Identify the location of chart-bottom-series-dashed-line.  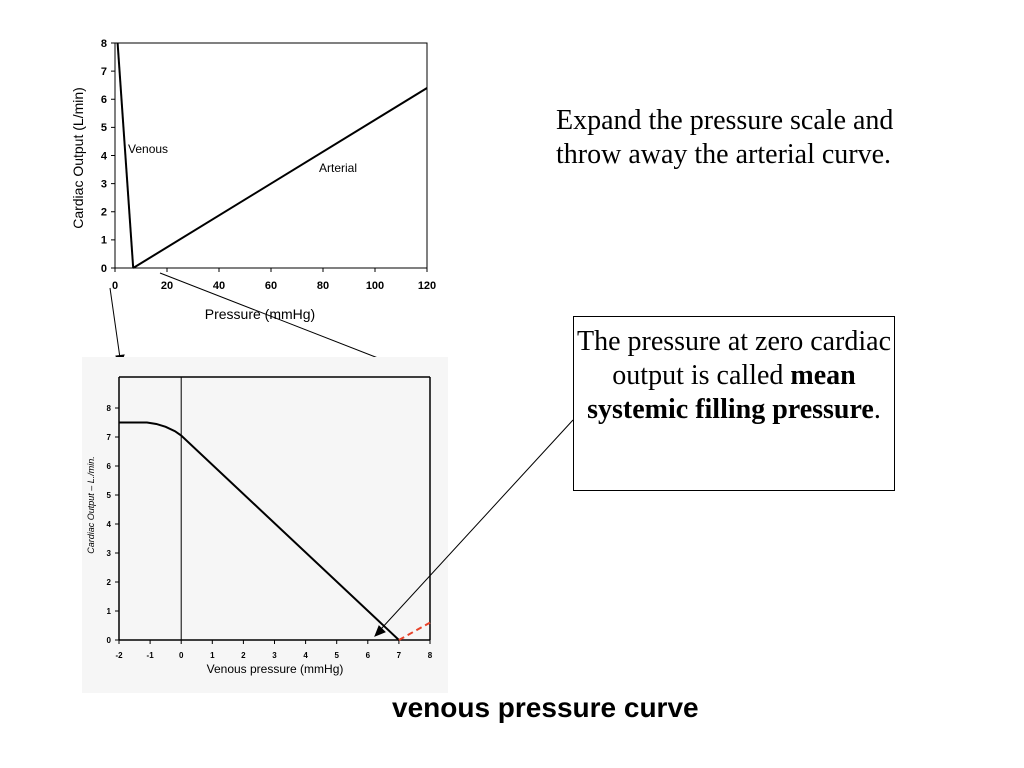
(414, 631).